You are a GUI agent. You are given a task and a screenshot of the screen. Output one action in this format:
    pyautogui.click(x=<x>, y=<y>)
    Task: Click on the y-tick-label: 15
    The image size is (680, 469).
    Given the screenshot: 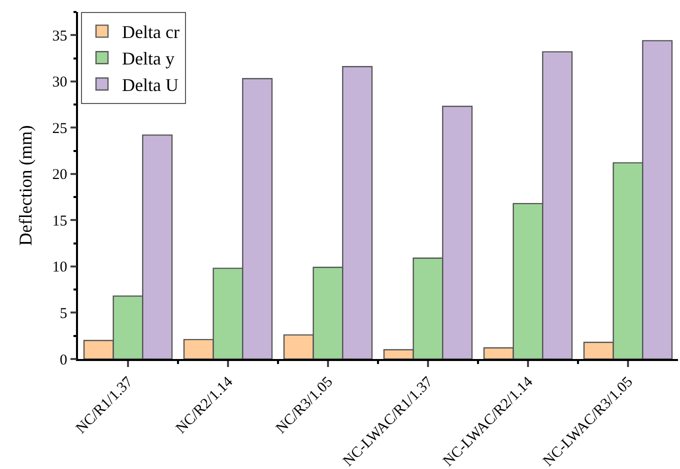 What is the action you would take?
    pyautogui.click(x=60, y=221)
    